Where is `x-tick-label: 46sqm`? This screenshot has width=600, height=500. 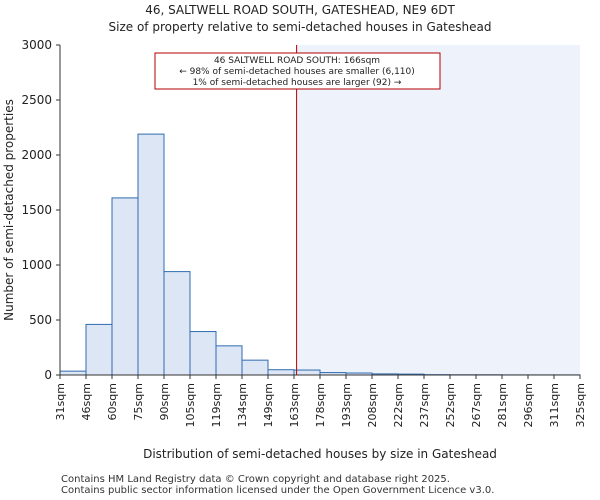
x-tick-label: 46sqm is located at coordinates (86, 401).